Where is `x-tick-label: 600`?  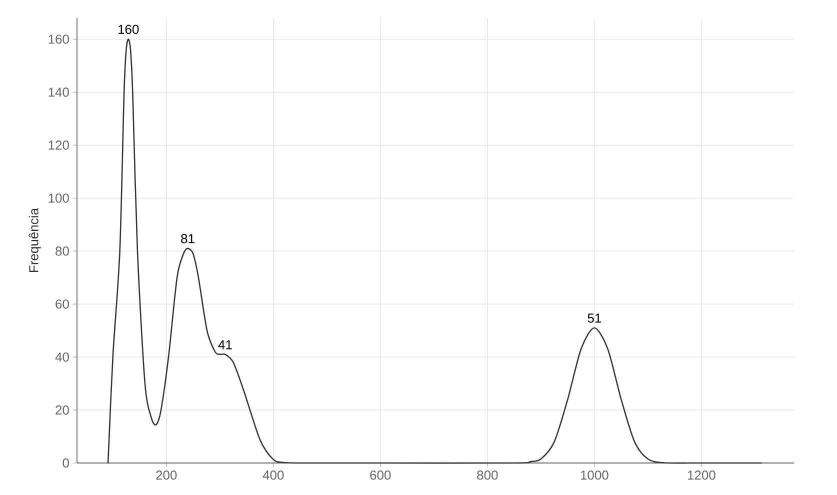 x-tick-label: 600 is located at coordinates (380, 475).